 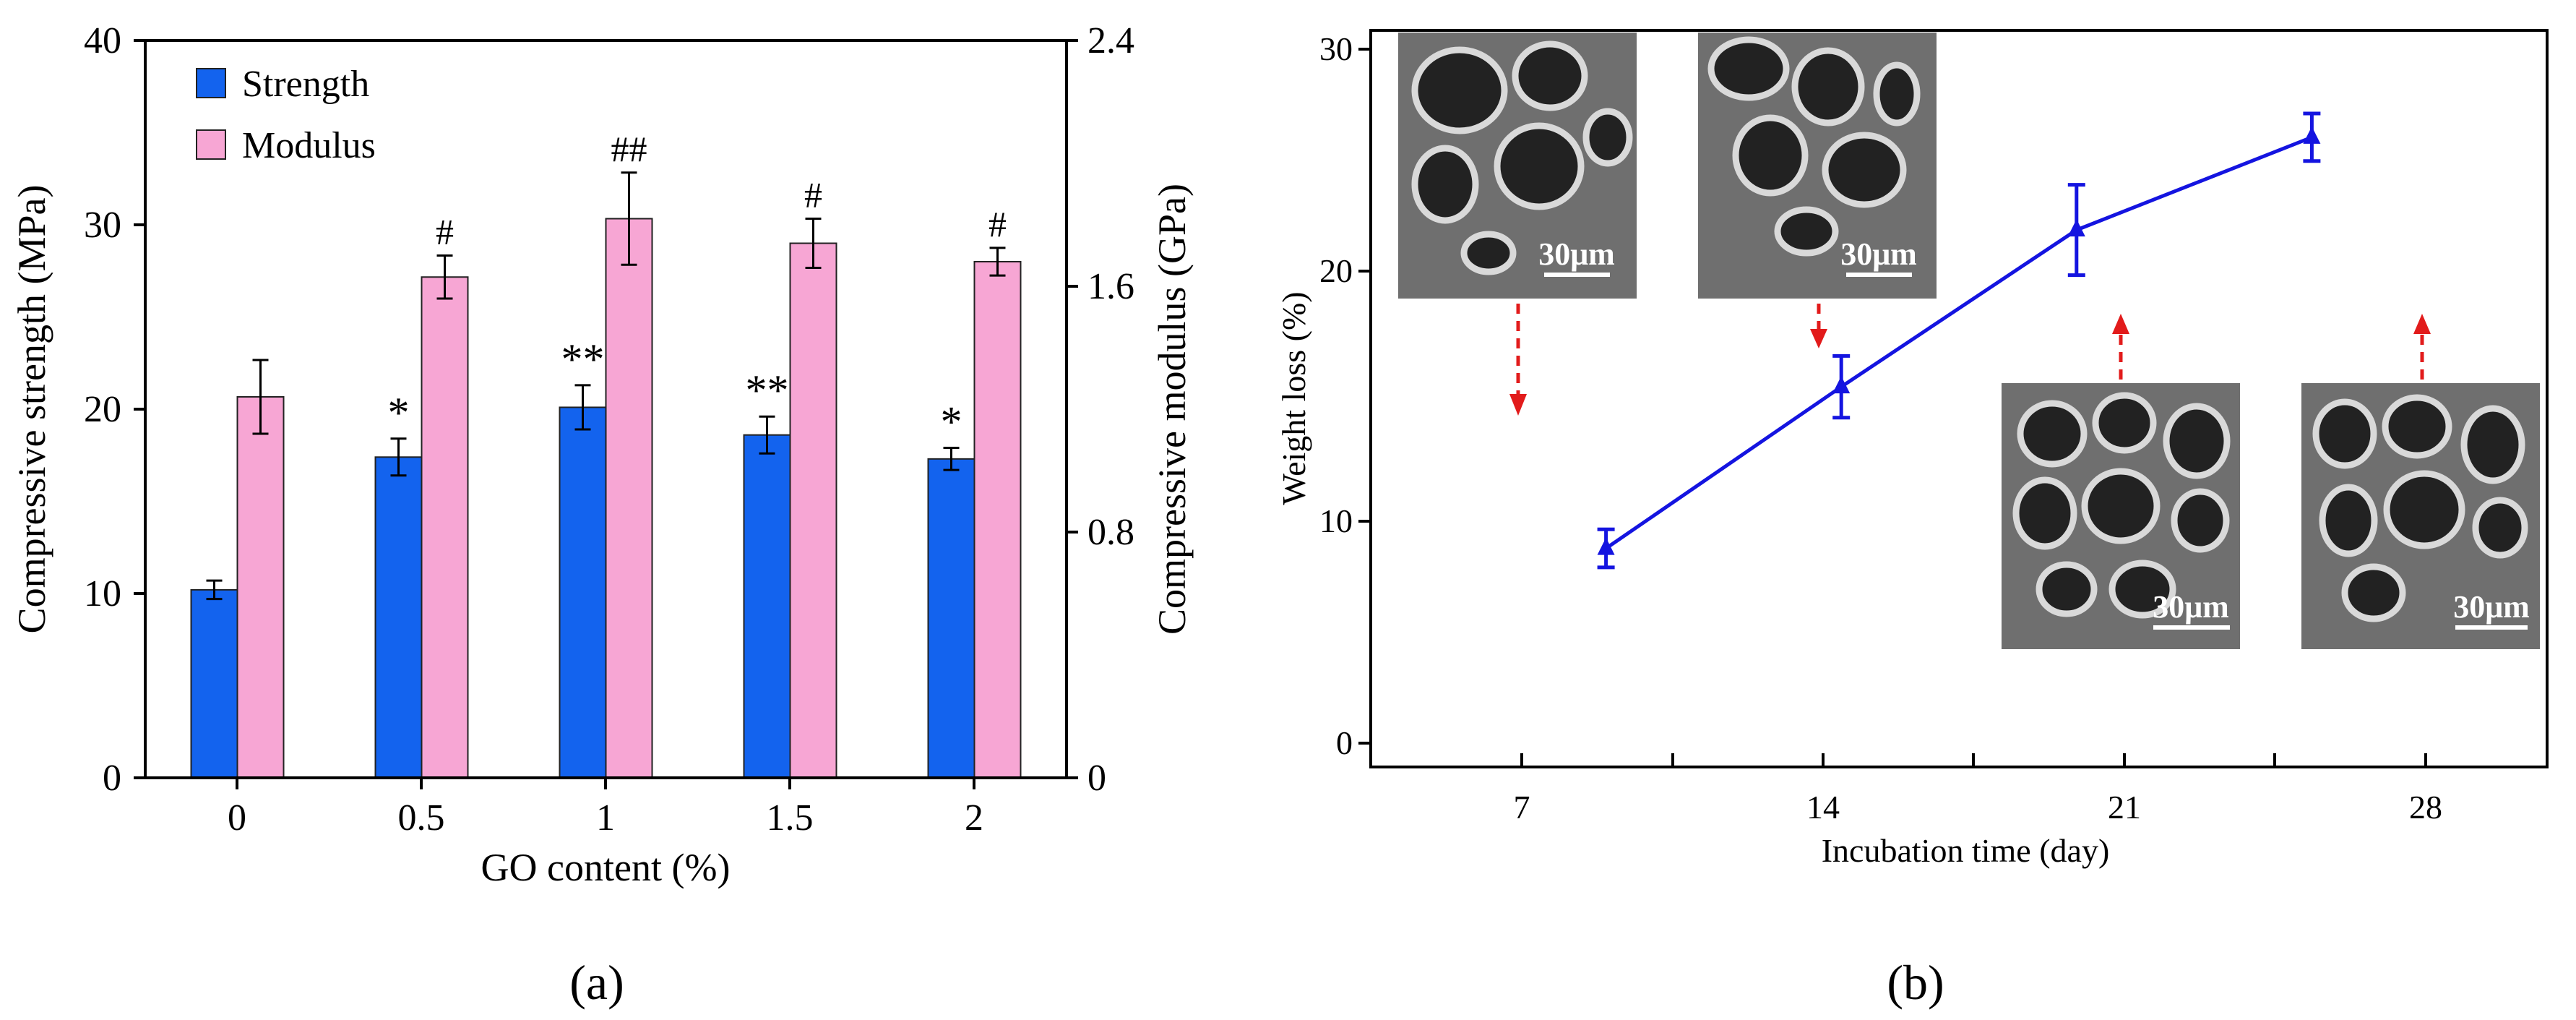 What do you see at coordinates (112, 778) in the screenshot?
I see `a-y-tick-label: 0` at bounding box center [112, 778].